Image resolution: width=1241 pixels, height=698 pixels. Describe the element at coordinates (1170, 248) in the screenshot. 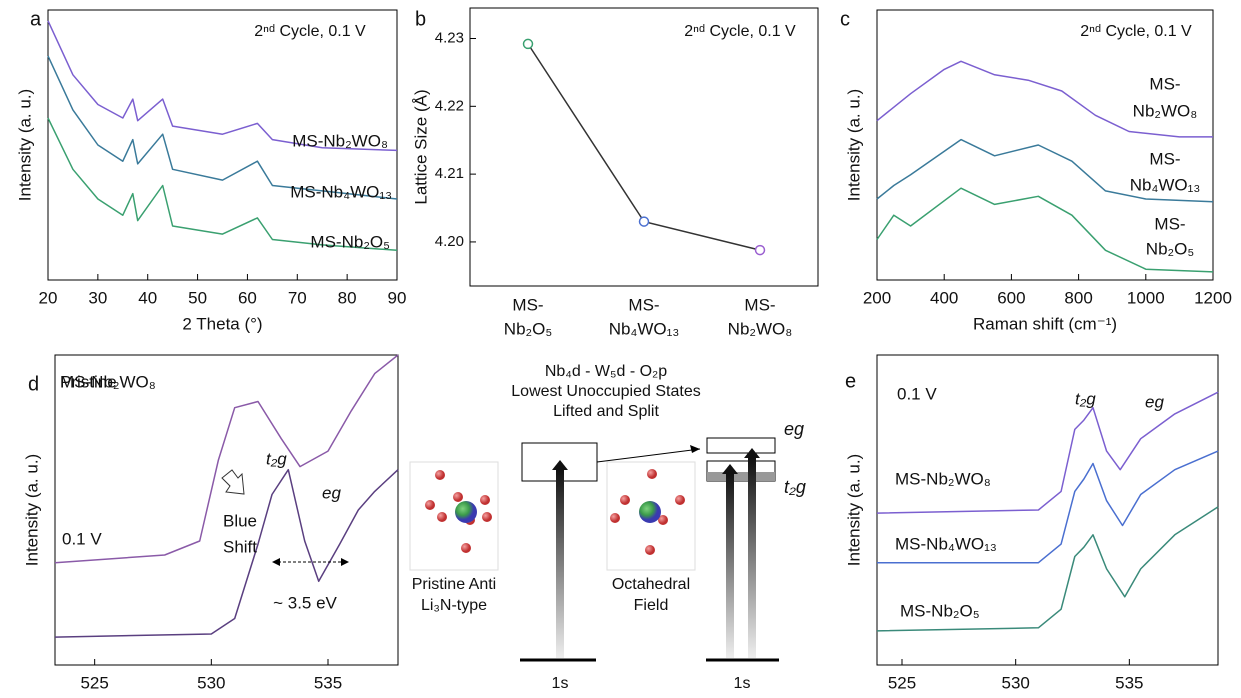

I see `series-label: Nb₂O₅` at that location.